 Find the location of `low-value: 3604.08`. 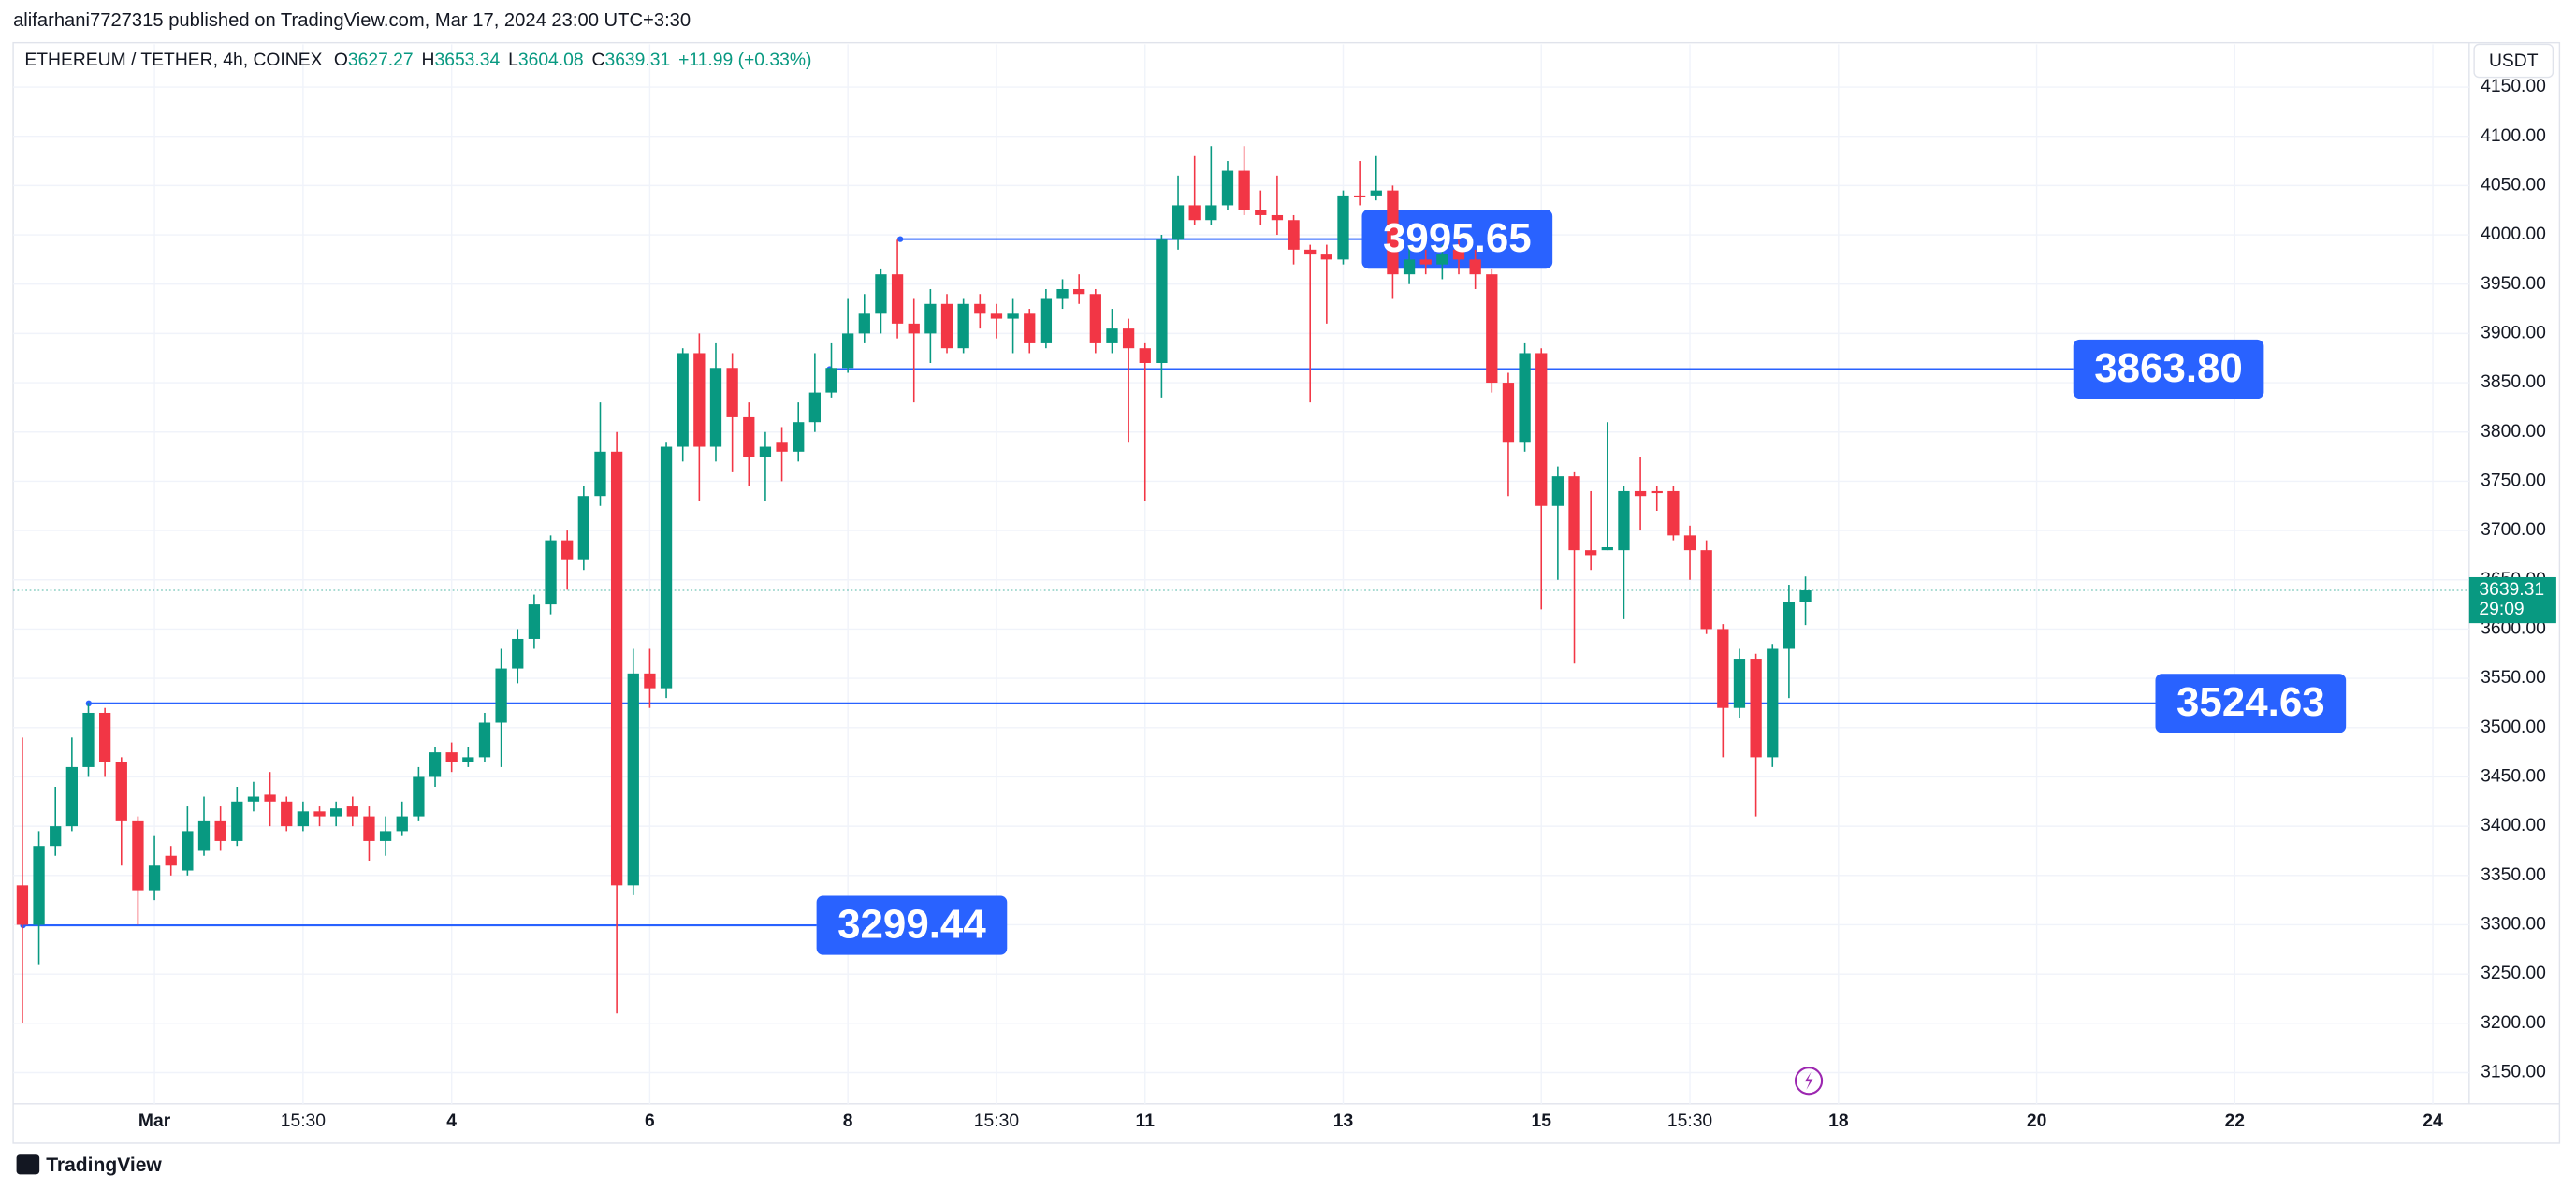

low-value: 3604.08 is located at coordinates (551, 60).